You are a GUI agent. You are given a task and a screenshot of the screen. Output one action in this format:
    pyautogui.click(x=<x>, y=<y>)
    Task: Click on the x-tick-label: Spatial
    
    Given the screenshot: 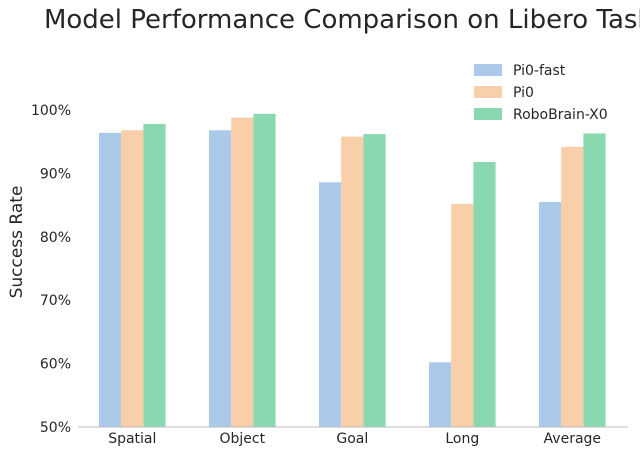 What is the action you would take?
    pyautogui.click(x=132, y=439)
    